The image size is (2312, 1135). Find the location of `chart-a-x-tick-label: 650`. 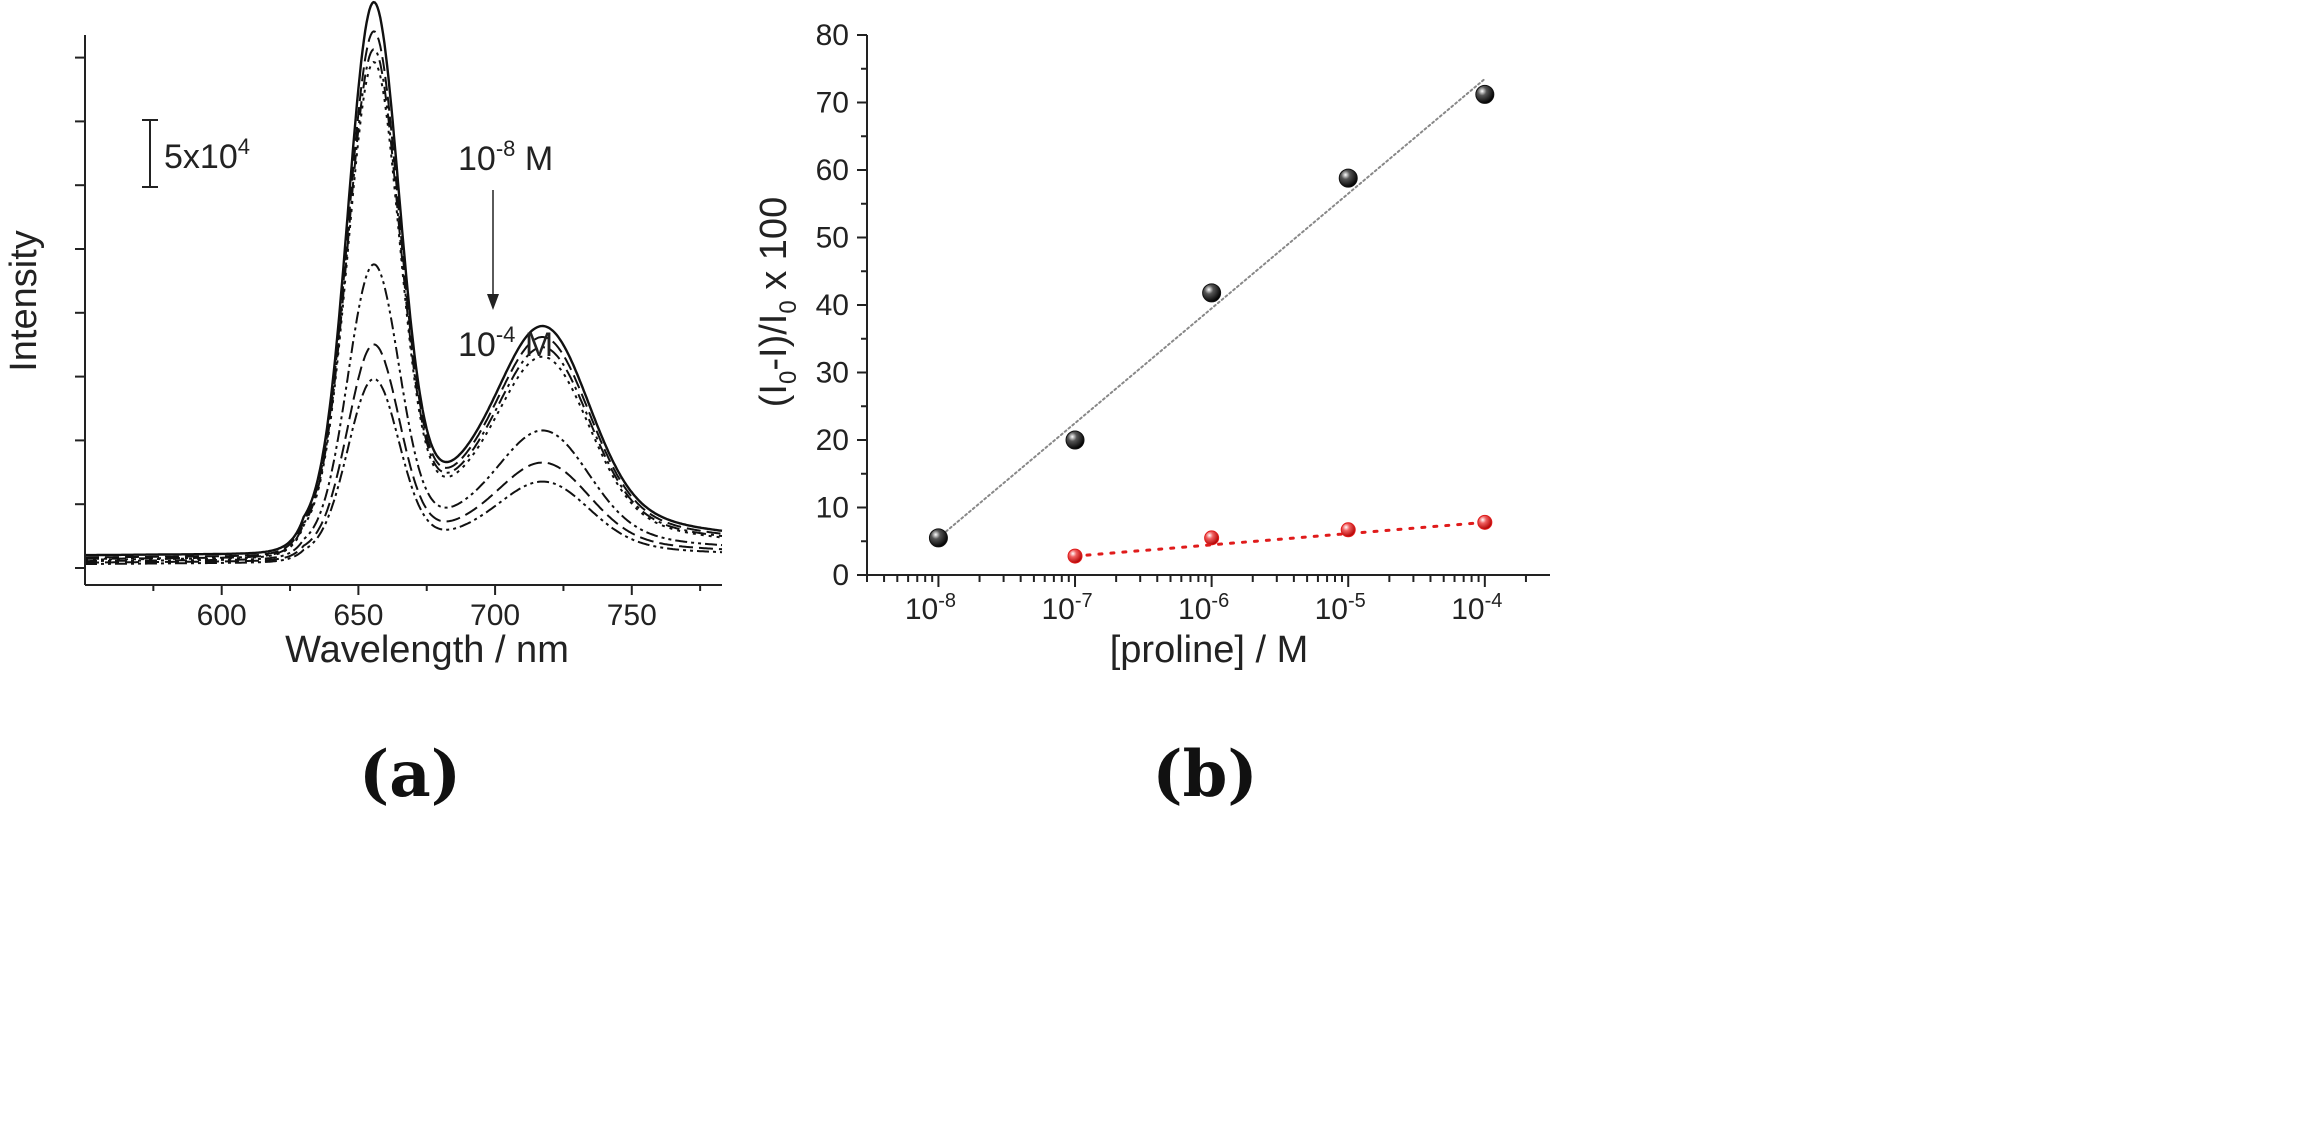

chart-a-x-tick-label: 650 is located at coordinates (358, 615).